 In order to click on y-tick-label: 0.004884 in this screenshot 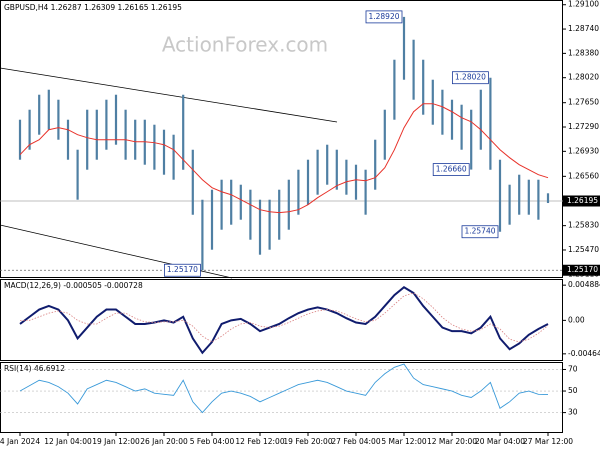, I will do `click(584, 284)`.